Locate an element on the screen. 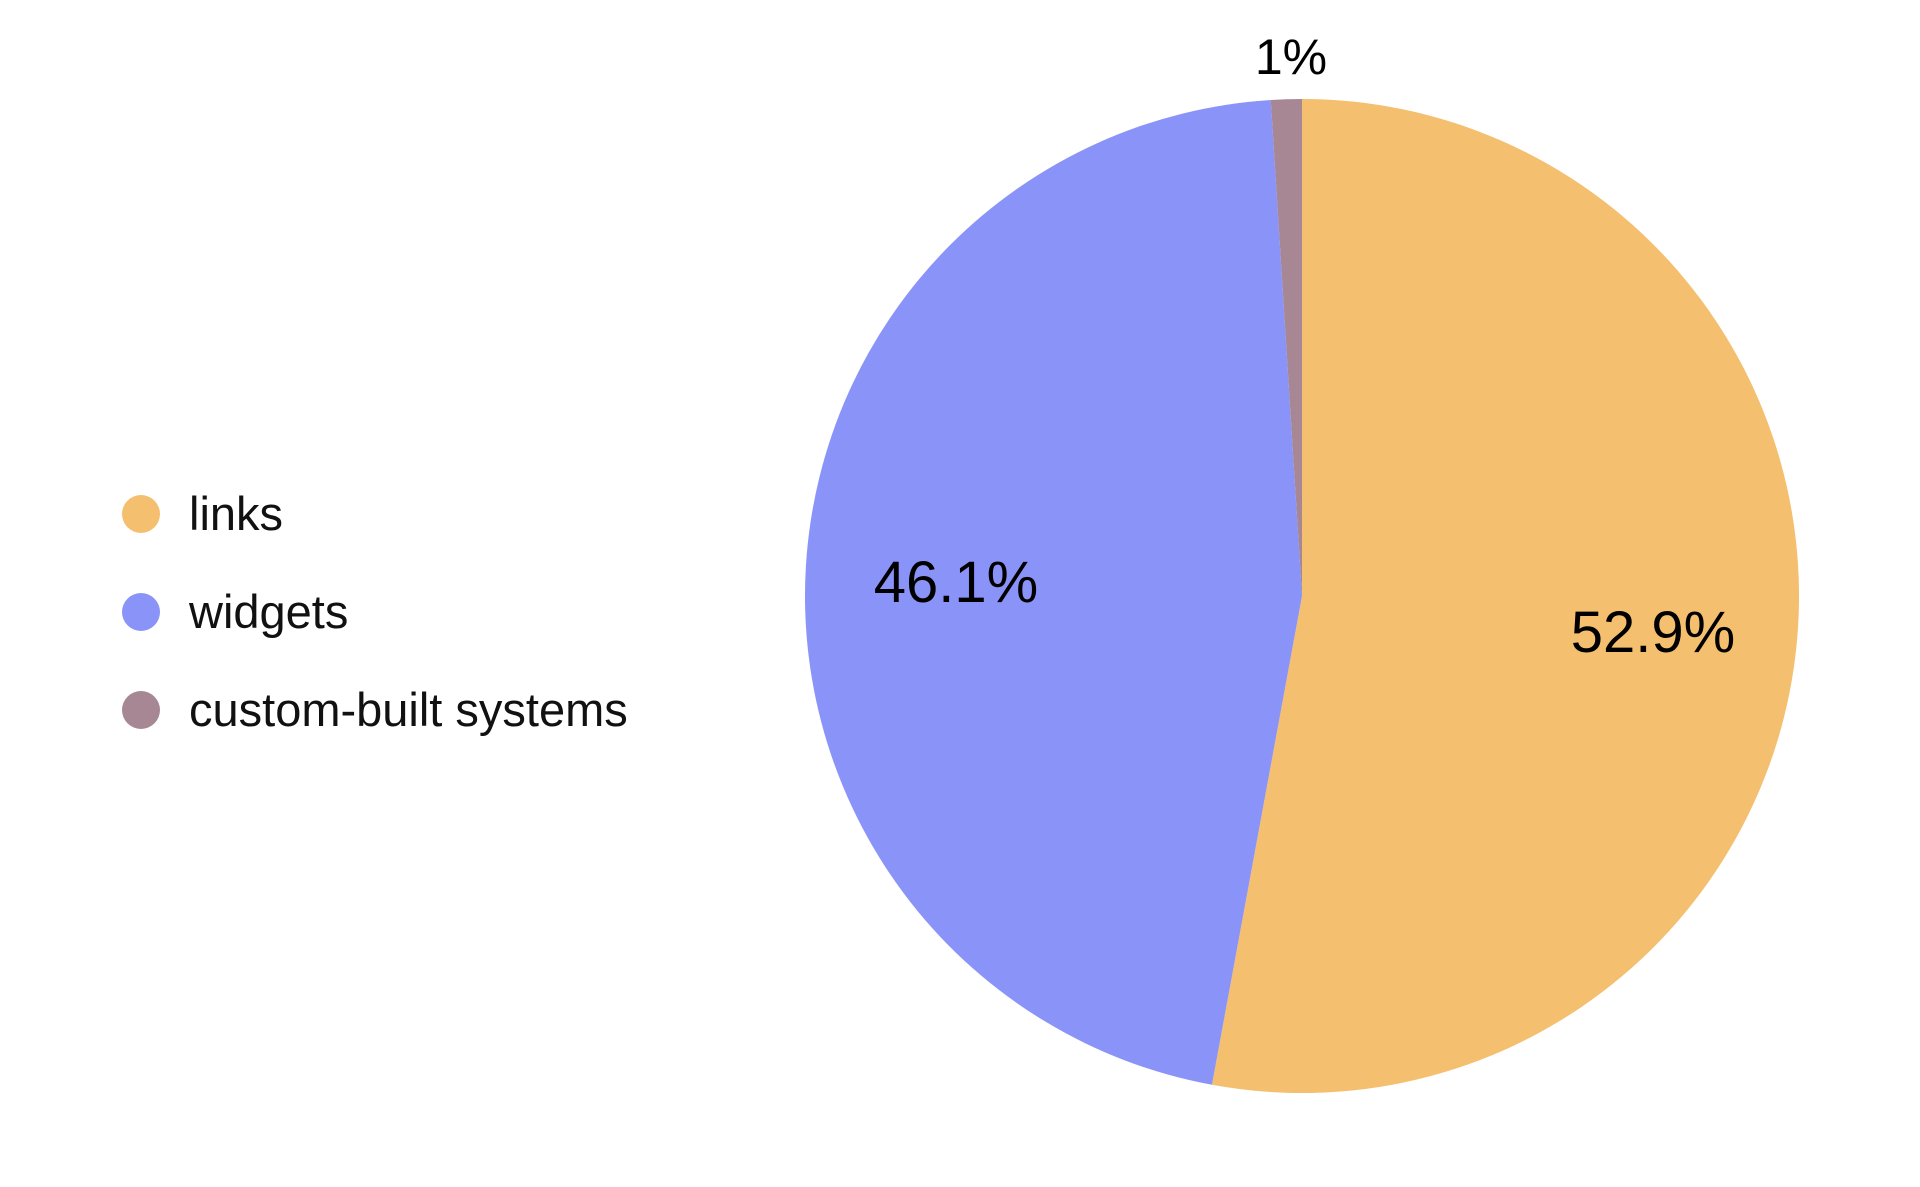 This screenshot has height=1187, width=1920. chart-legend: links widgets custom-built systems is located at coordinates (375, 611).